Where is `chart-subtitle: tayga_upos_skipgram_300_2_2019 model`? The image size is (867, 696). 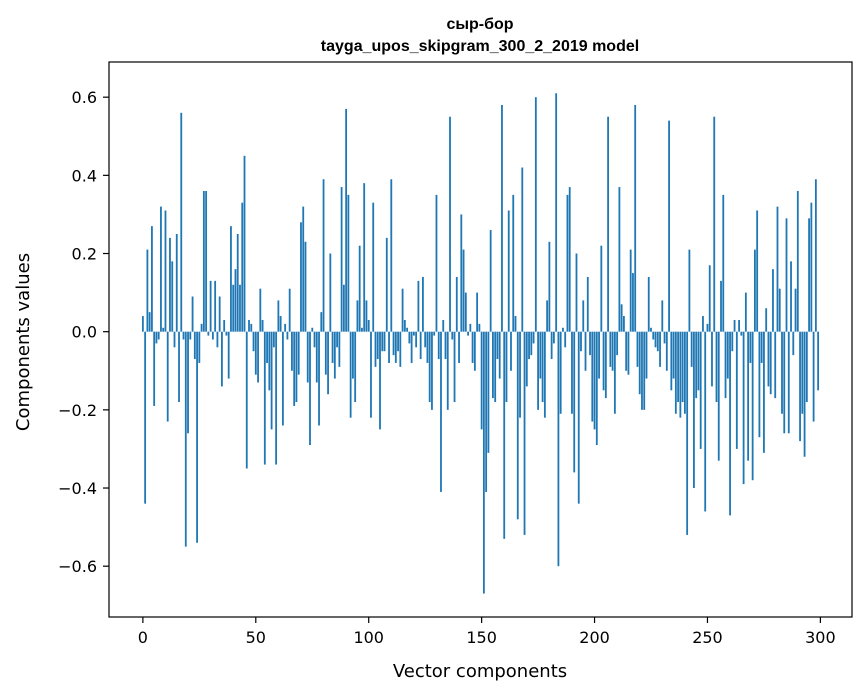
chart-subtitle: tayga_upos_skipgram_300_2_2019 model is located at coordinates (480, 46).